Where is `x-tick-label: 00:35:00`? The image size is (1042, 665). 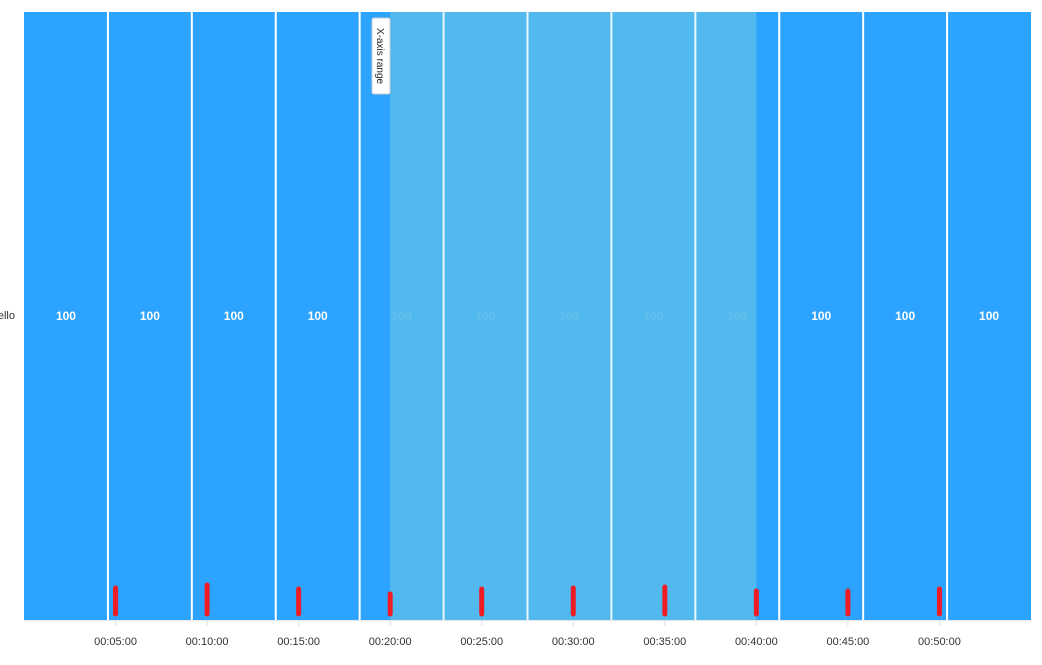 x-tick-label: 00:35:00 is located at coordinates (664, 642).